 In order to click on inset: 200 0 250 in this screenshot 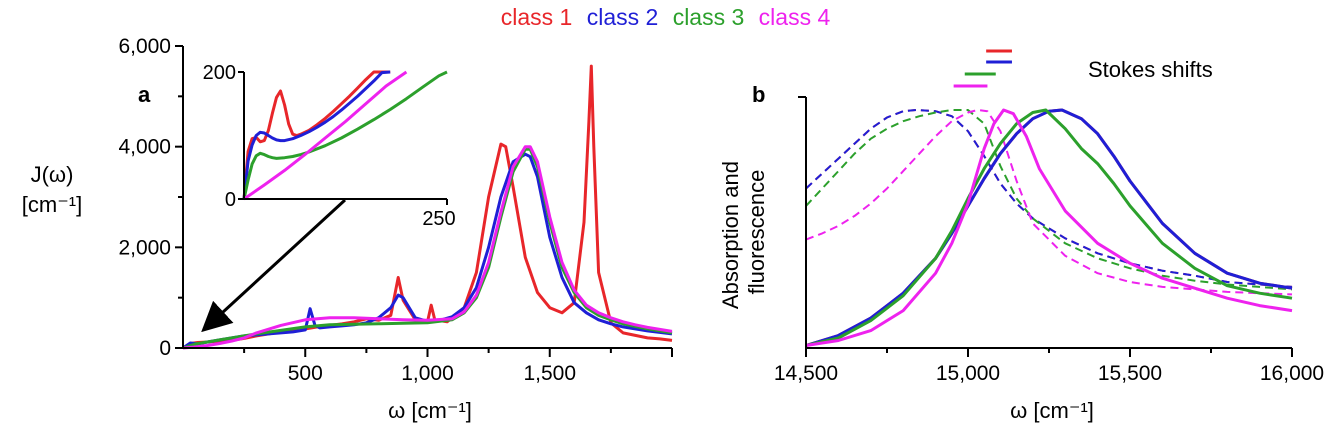, I will do `click(329, 146)`.